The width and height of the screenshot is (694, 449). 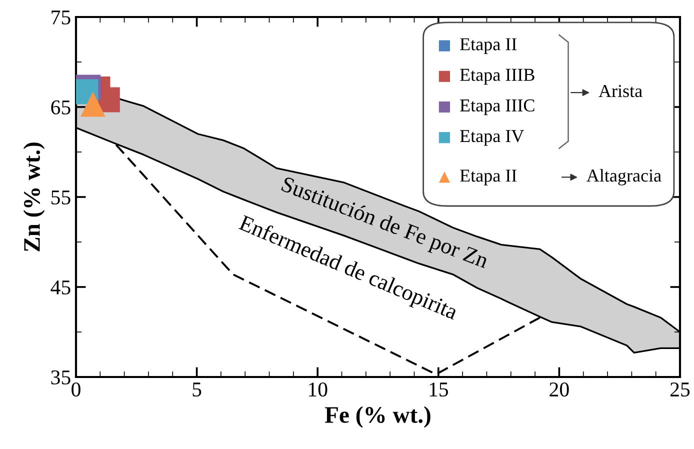 What do you see at coordinates (197, 389) in the screenshot?
I see `x-tick-label: 5` at bounding box center [197, 389].